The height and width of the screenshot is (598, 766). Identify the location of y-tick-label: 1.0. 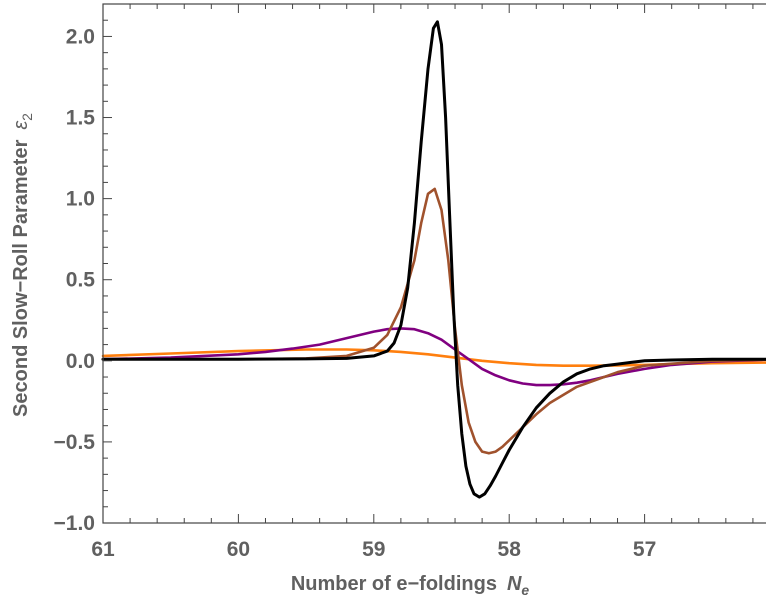
(80, 199).